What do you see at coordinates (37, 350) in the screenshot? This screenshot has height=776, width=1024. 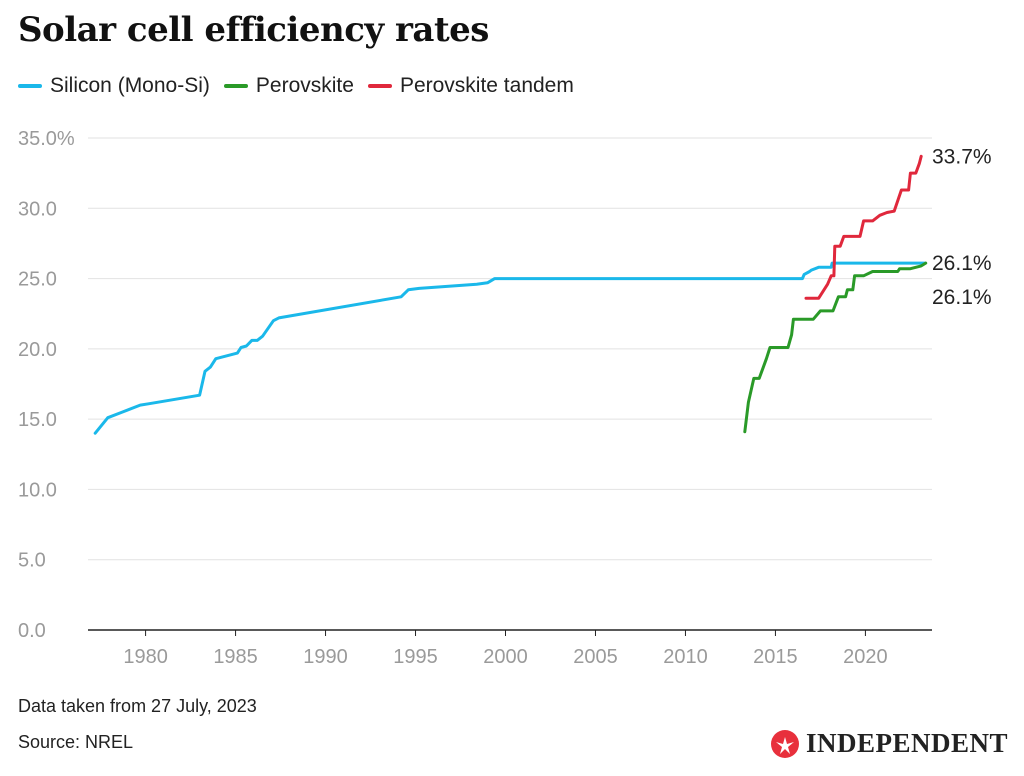 I see `y-tick-label: 20.0` at bounding box center [37, 350].